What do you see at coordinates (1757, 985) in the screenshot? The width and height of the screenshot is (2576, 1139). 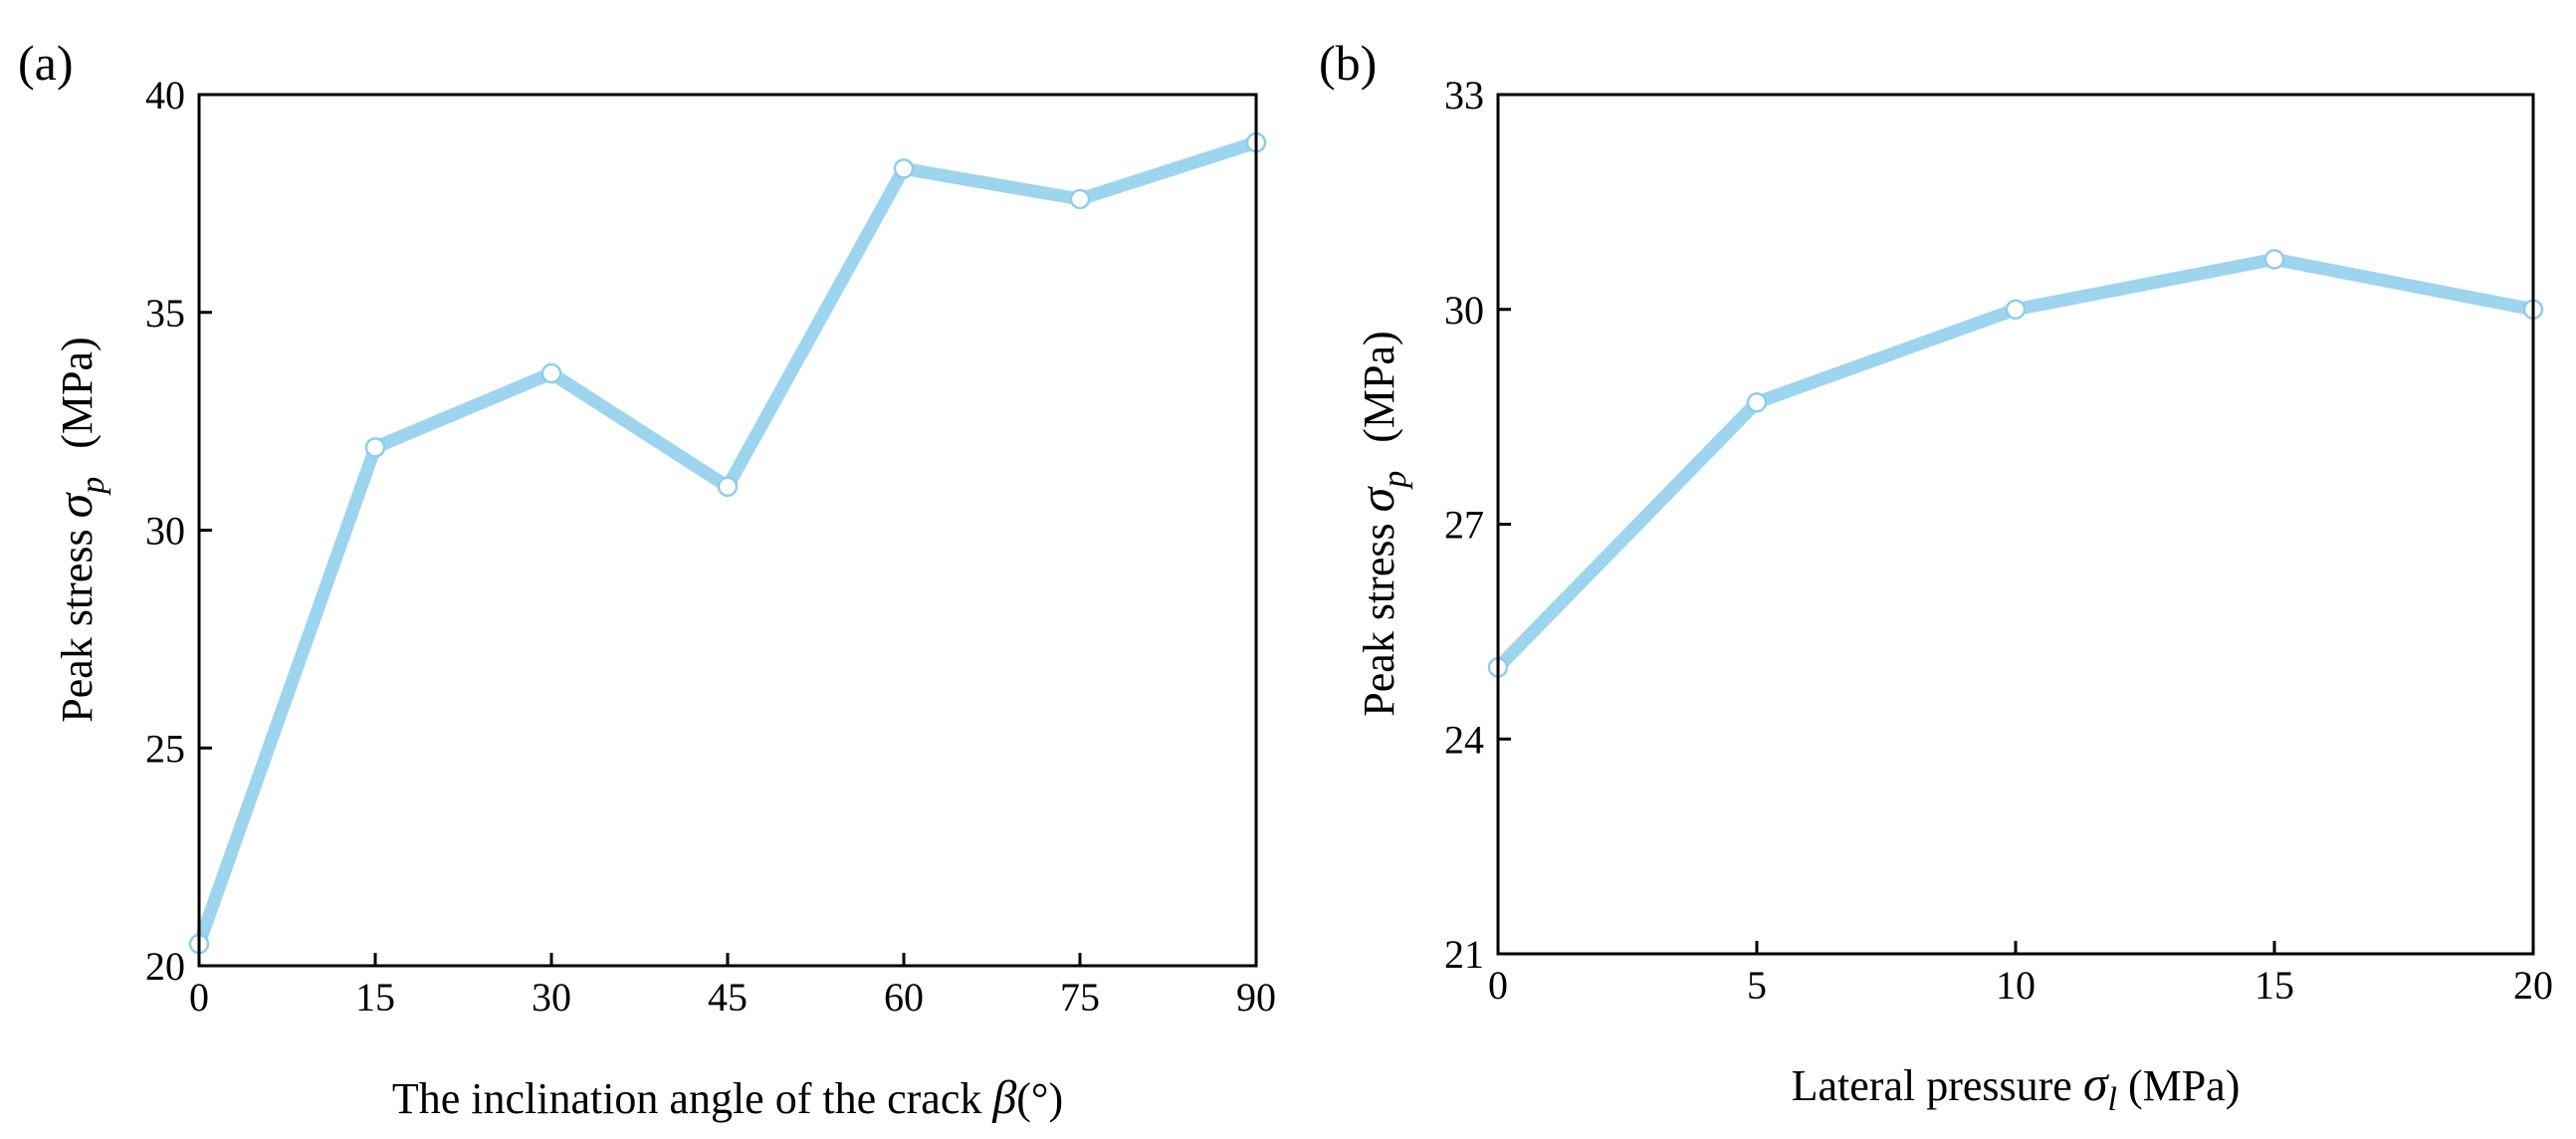 I see `x-tick-label-b-1: 5` at bounding box center [1757, 985].